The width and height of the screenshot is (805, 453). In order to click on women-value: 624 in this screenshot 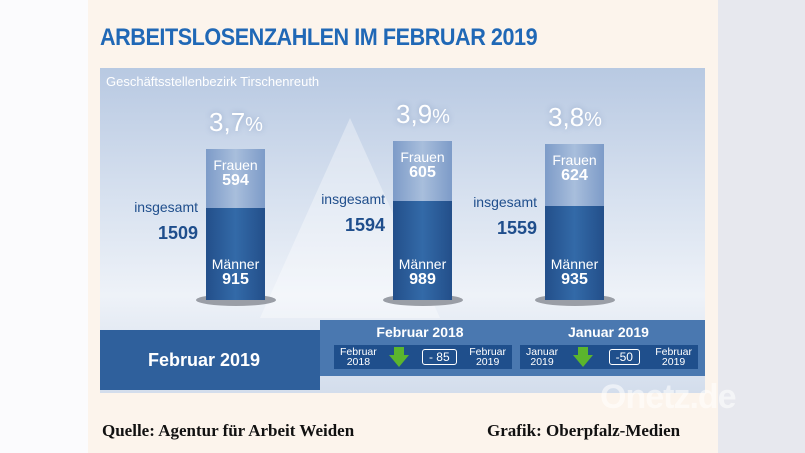, I will do `click(574, 176)`.